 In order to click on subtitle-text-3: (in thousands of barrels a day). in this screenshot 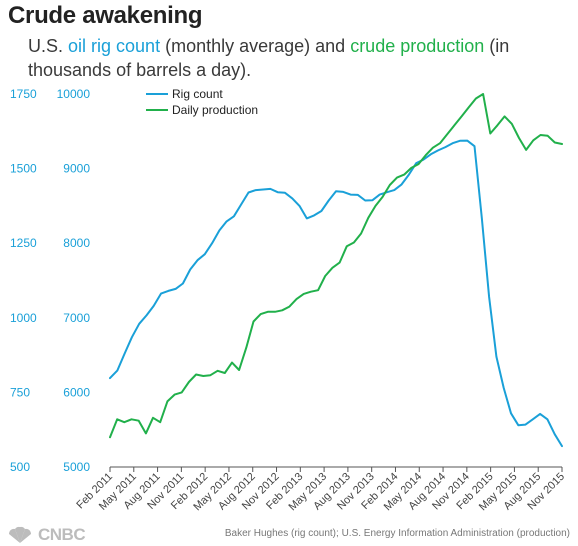, I will do `click(269, 58)`.